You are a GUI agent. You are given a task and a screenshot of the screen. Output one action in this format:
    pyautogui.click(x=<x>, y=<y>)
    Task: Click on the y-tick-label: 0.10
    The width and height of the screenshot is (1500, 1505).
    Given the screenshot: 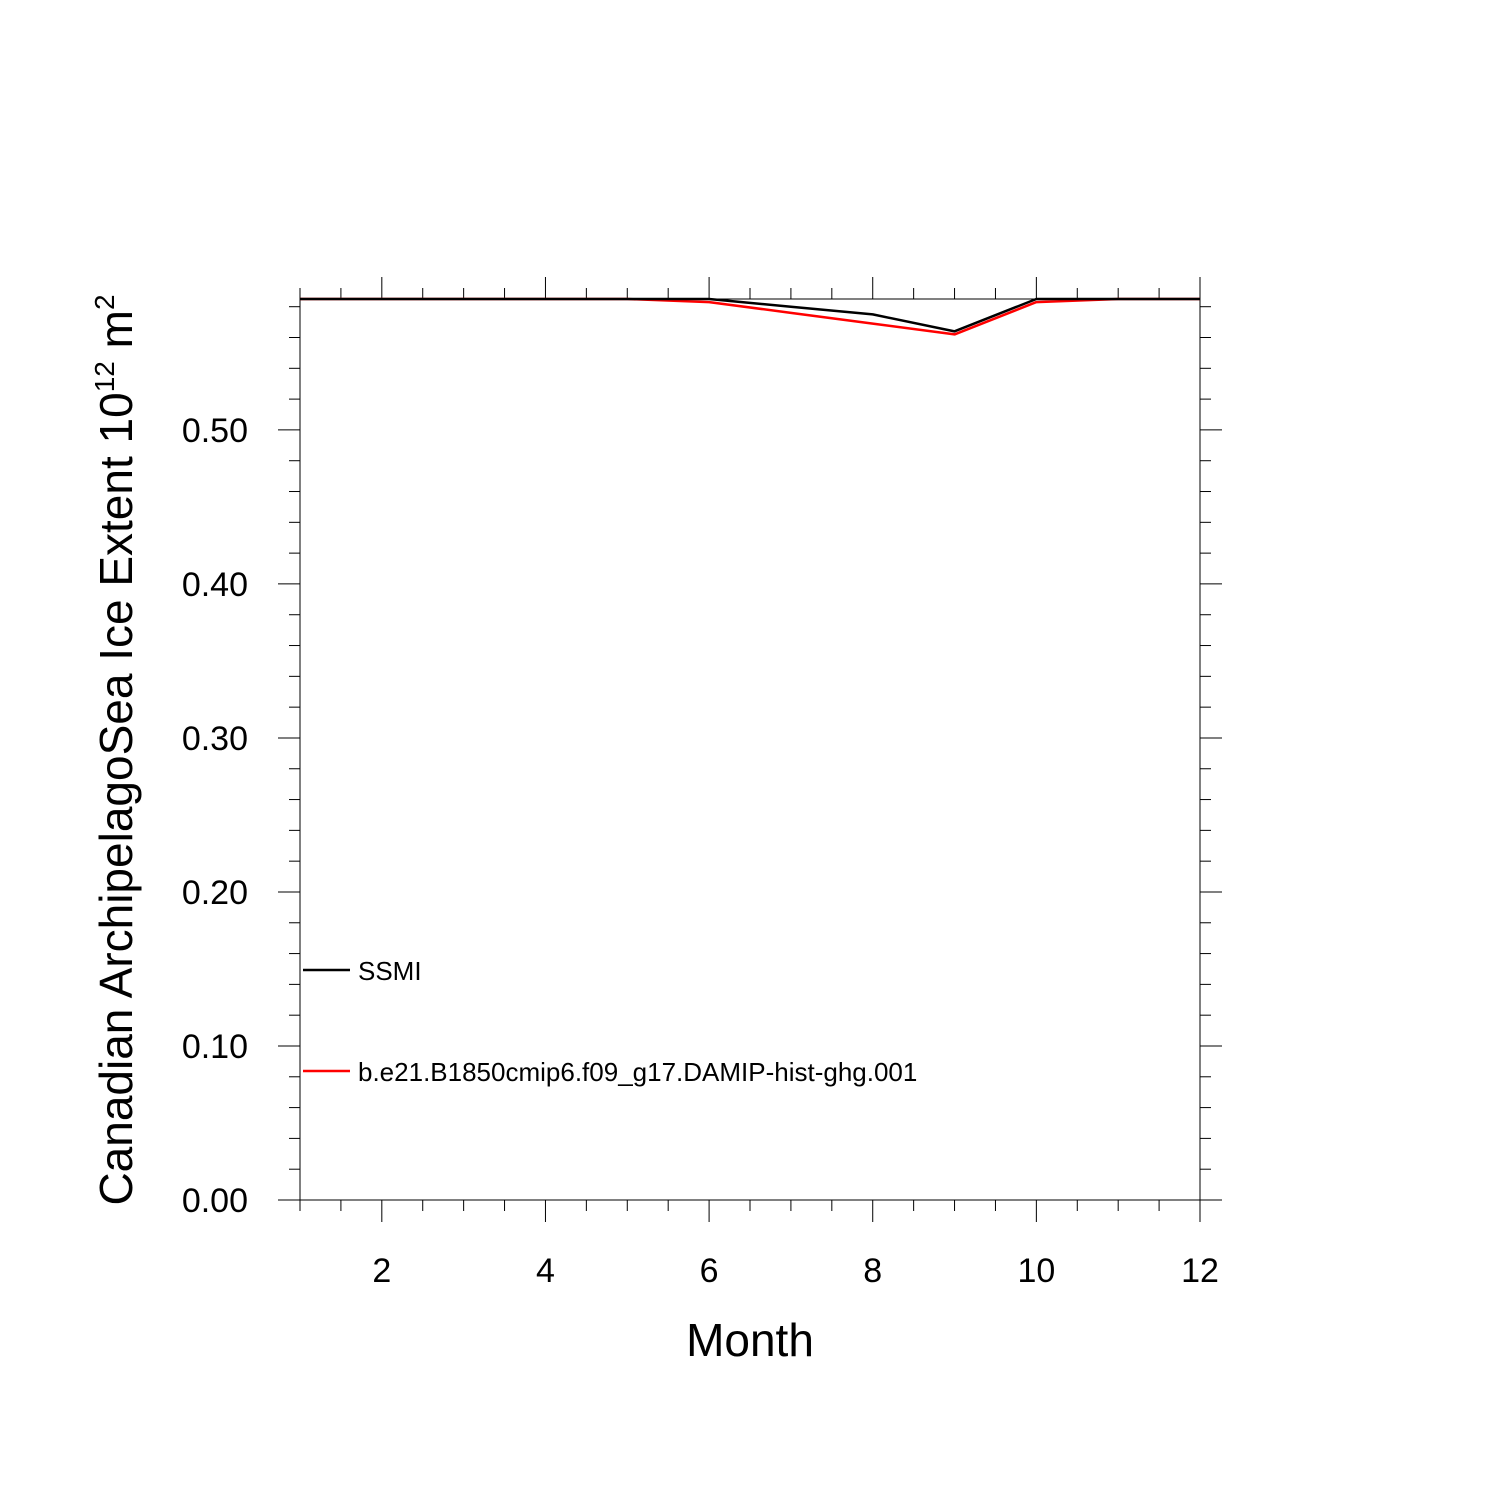 What is the action you would take?
    pyautogui.click(x=215, y=1047)
    